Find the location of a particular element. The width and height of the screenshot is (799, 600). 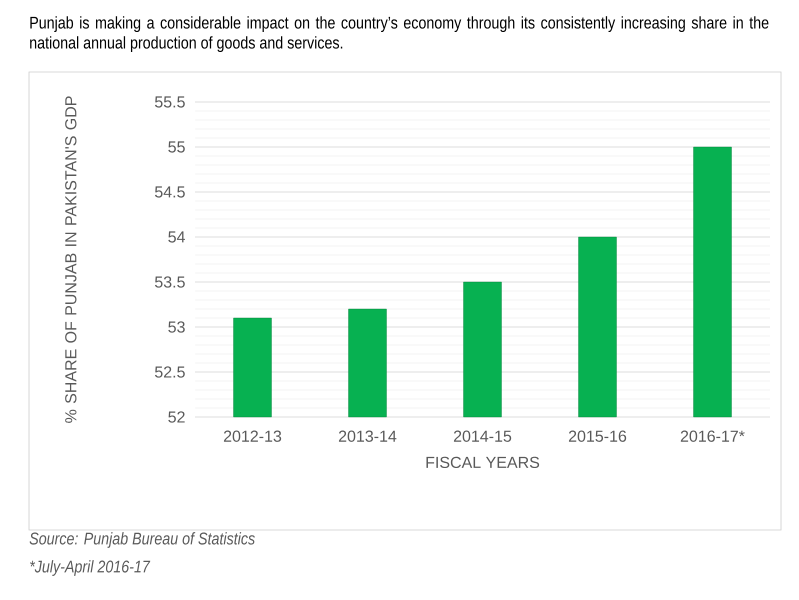

y-tick-label: 52.5 is located at coordinates (169, 372).